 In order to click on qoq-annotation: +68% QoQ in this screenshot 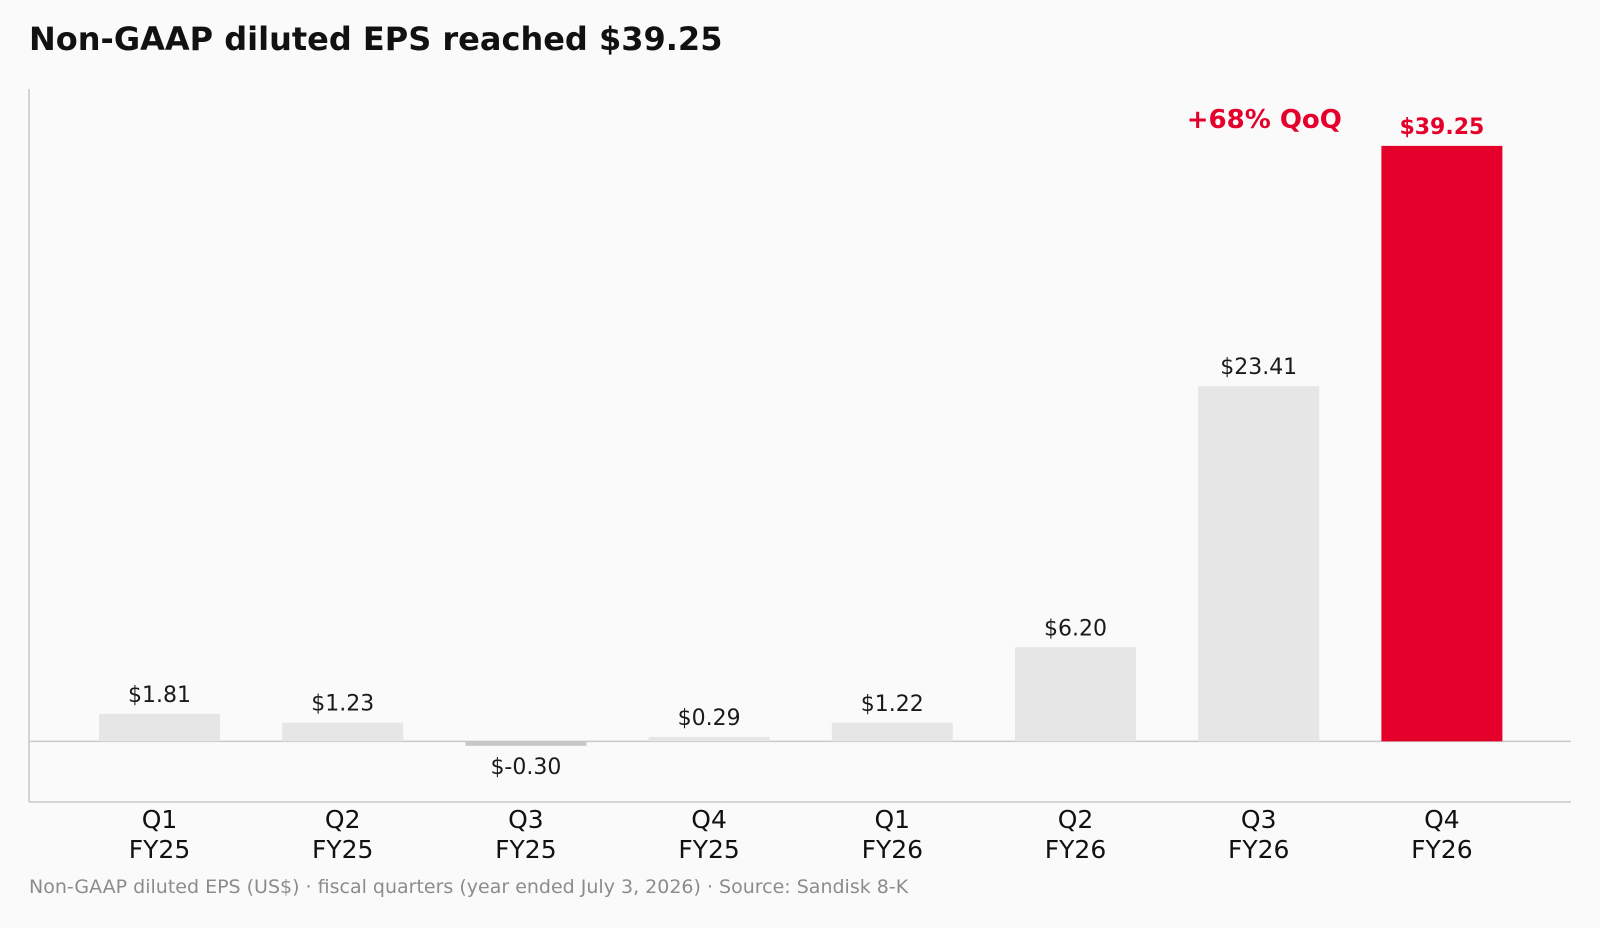, I will do `click(1264, 120)`.